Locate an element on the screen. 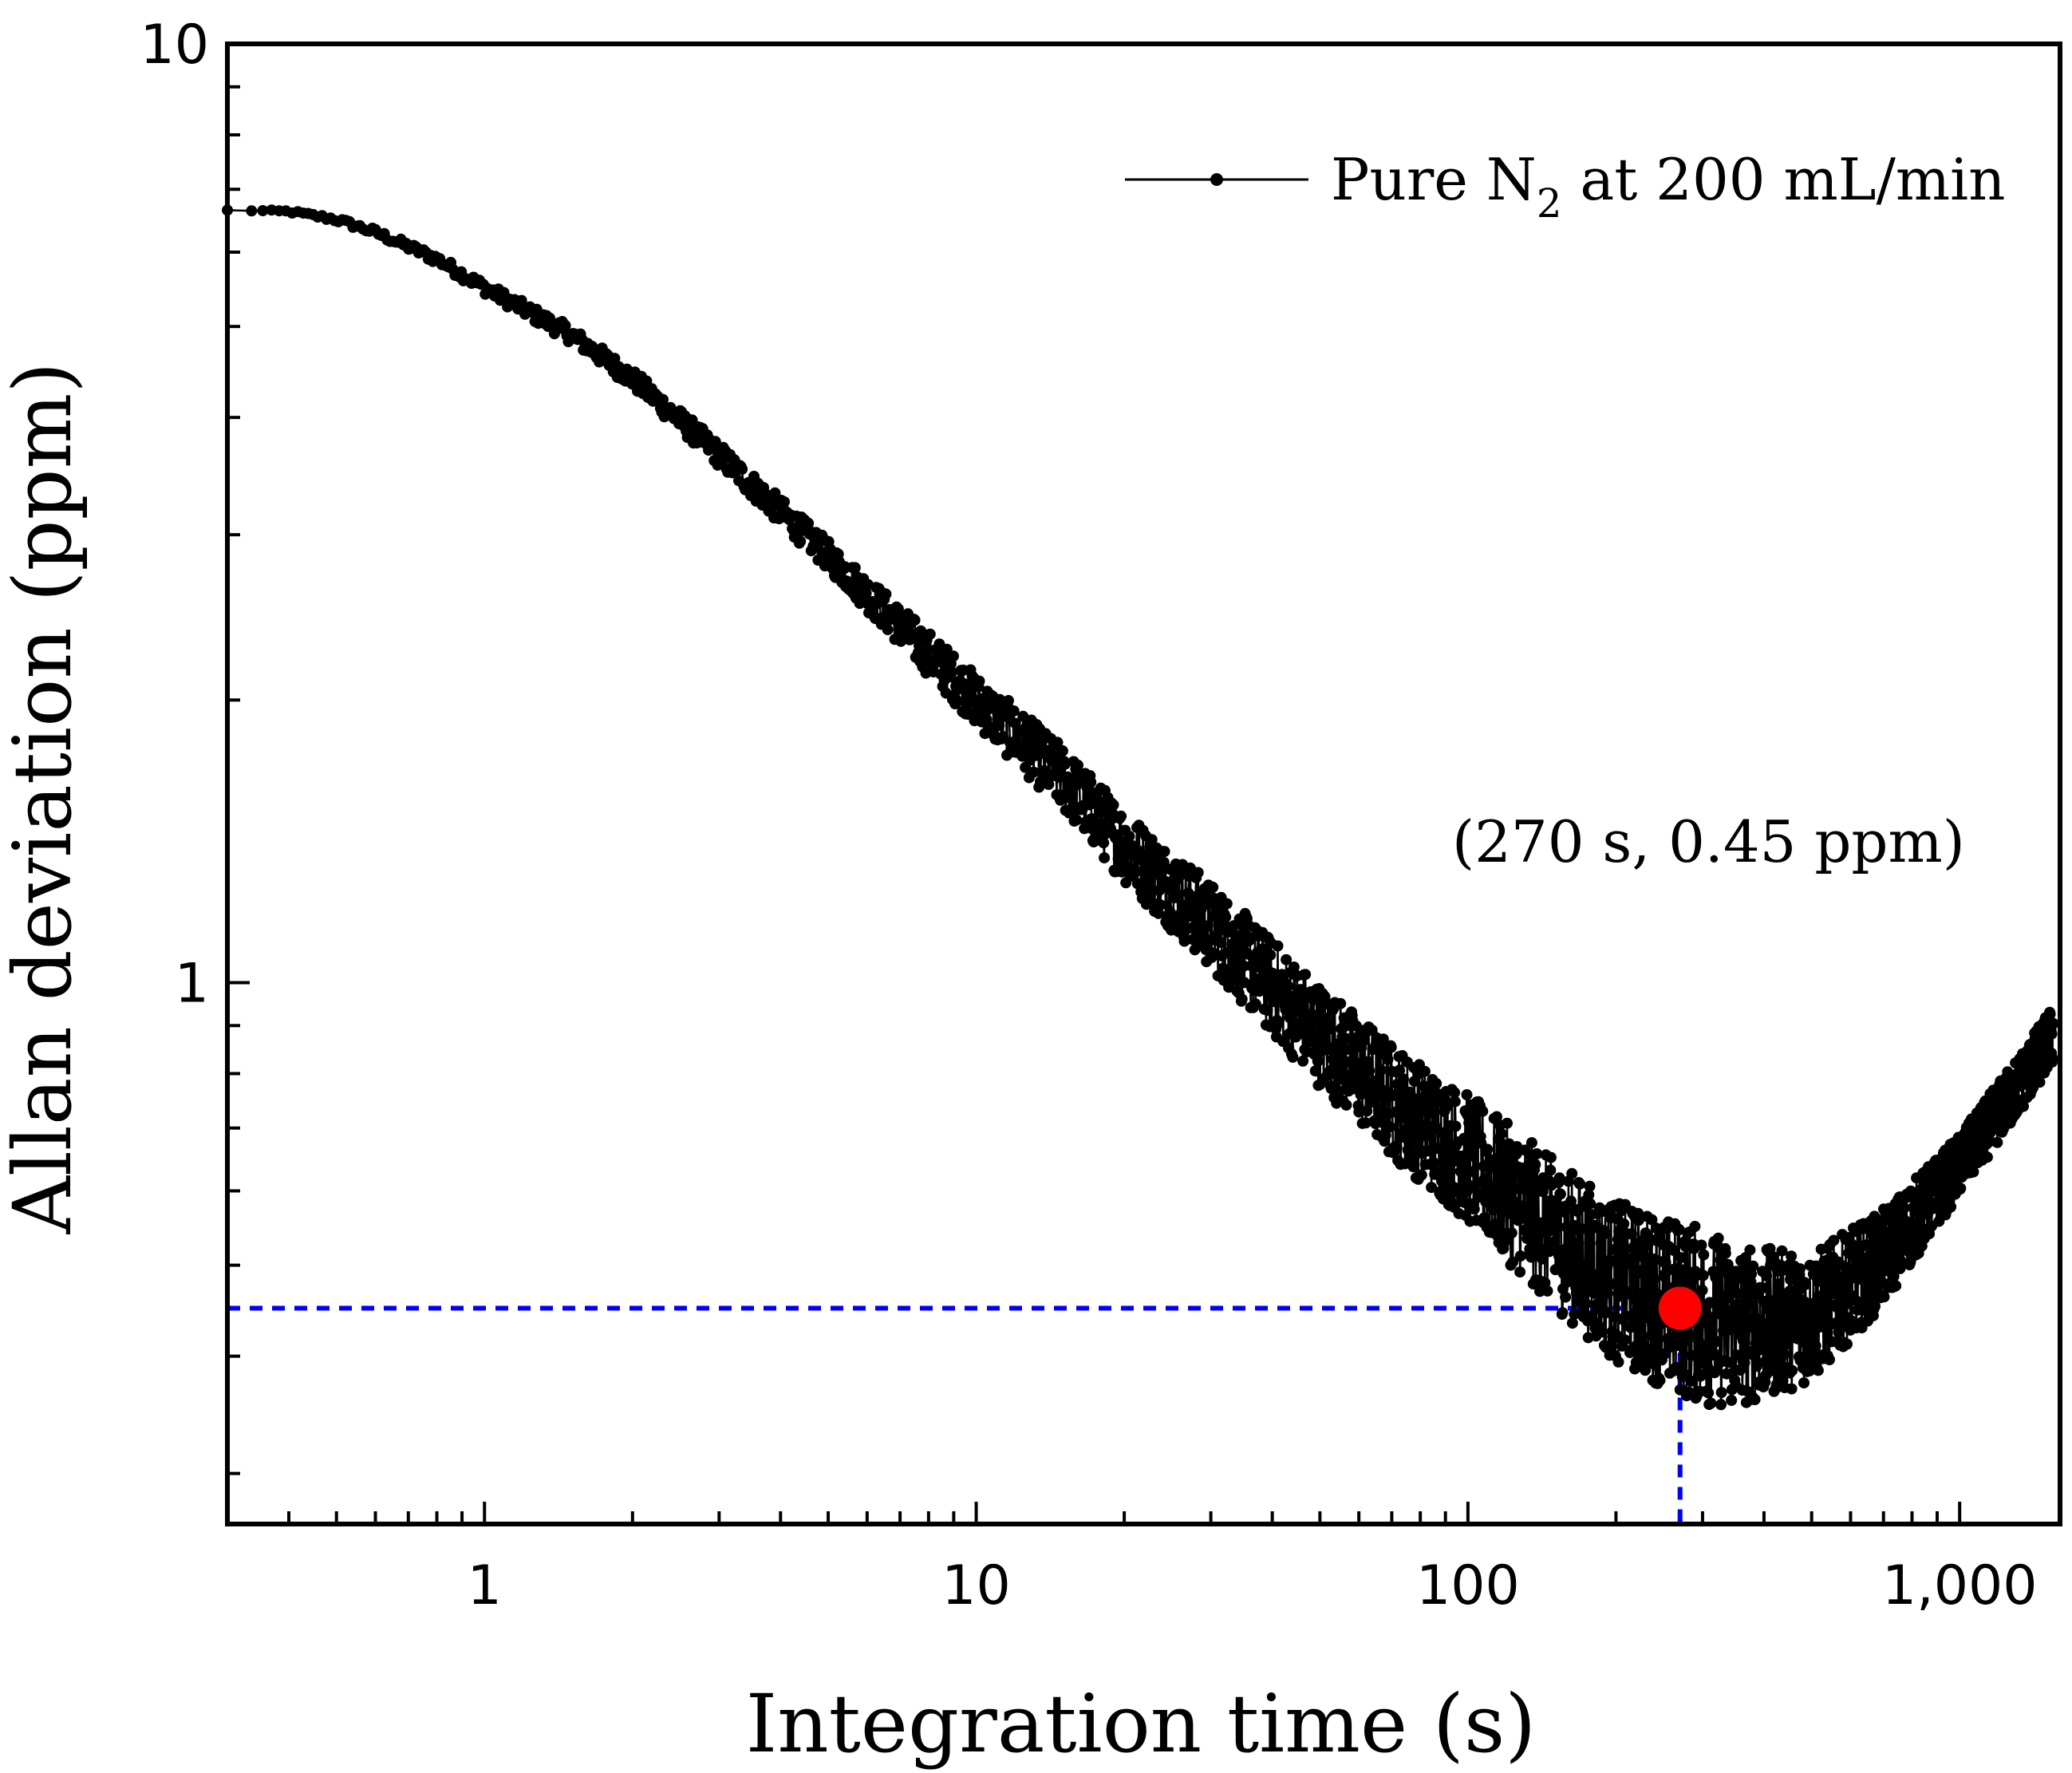  legend-label: Pure N2 at 200 mL/min is located at coordinates (1668, 186).